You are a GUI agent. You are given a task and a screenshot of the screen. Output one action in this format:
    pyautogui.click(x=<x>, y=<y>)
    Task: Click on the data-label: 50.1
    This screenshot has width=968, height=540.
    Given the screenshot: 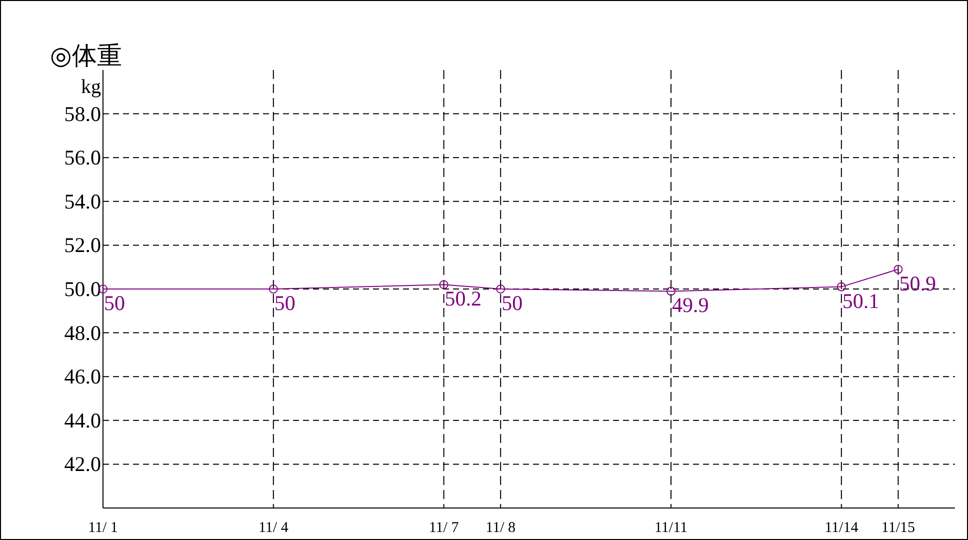 What is the action you would take?
    pyautogui.click(x=861, y=300)
    